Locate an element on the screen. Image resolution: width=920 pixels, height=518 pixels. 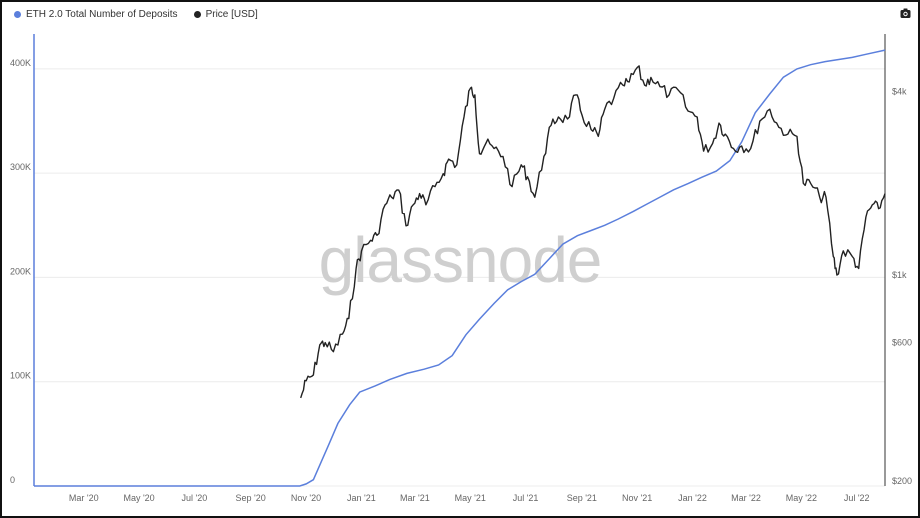
legend-label-price: Price [USD] is located at coordinates (231, 14).